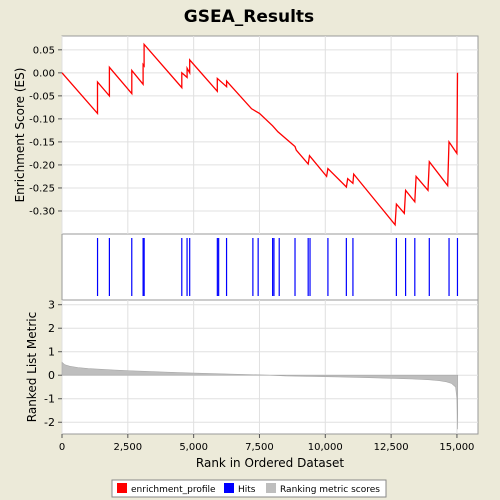 This screenshot has width=500, height=500. Describe the element at coordinates (229, 488) in the screenshot. I see `legend-swatch-hits` at that location.